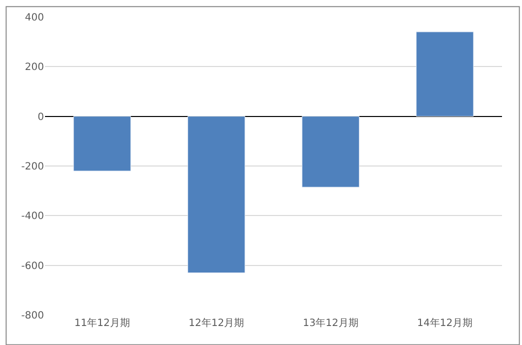  Describe the element at coordinates (32, 167) in the screenshot. I see `y-tick-label: -200` at that location.